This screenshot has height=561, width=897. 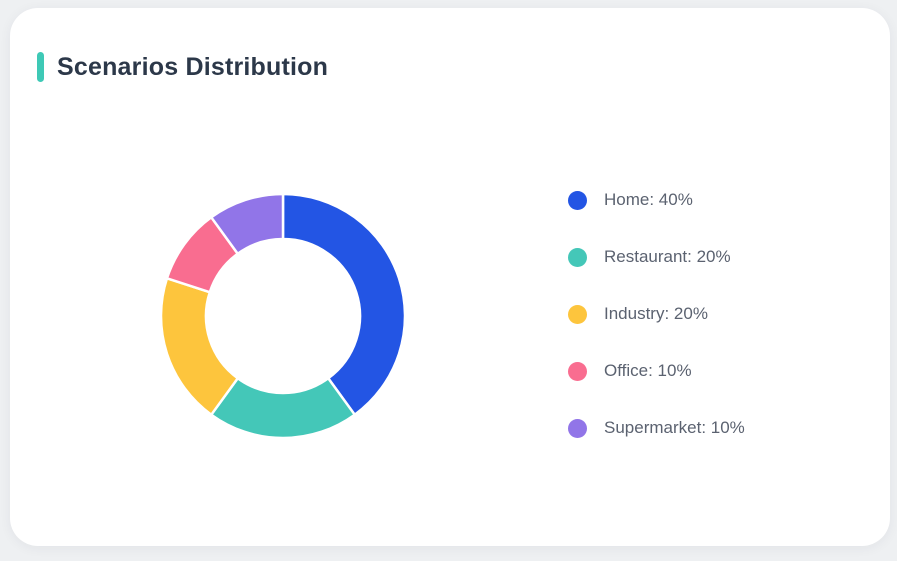 I want to click on legend-item-supermarket: Supermarket: 10%, so click(x=656, y=428).